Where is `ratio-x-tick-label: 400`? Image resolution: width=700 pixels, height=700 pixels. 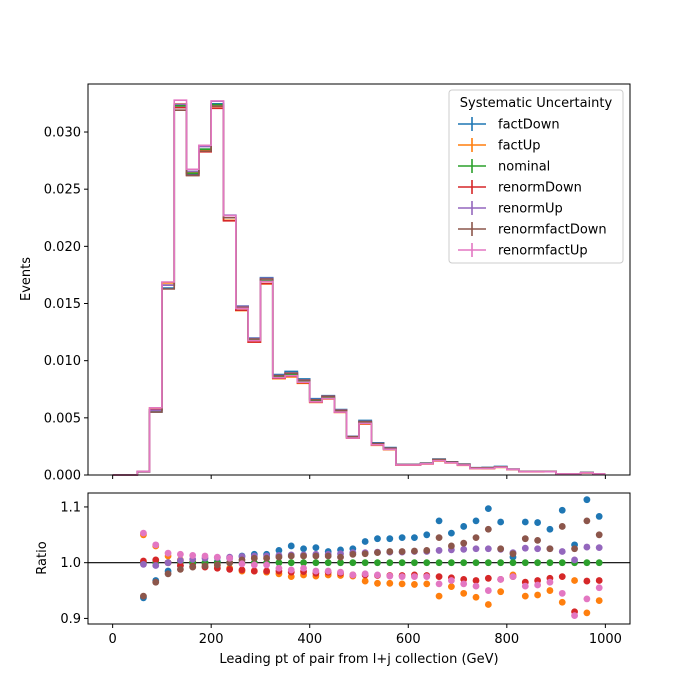
ratio-x-tick-label: 400 is located at coordinates (309, 639).